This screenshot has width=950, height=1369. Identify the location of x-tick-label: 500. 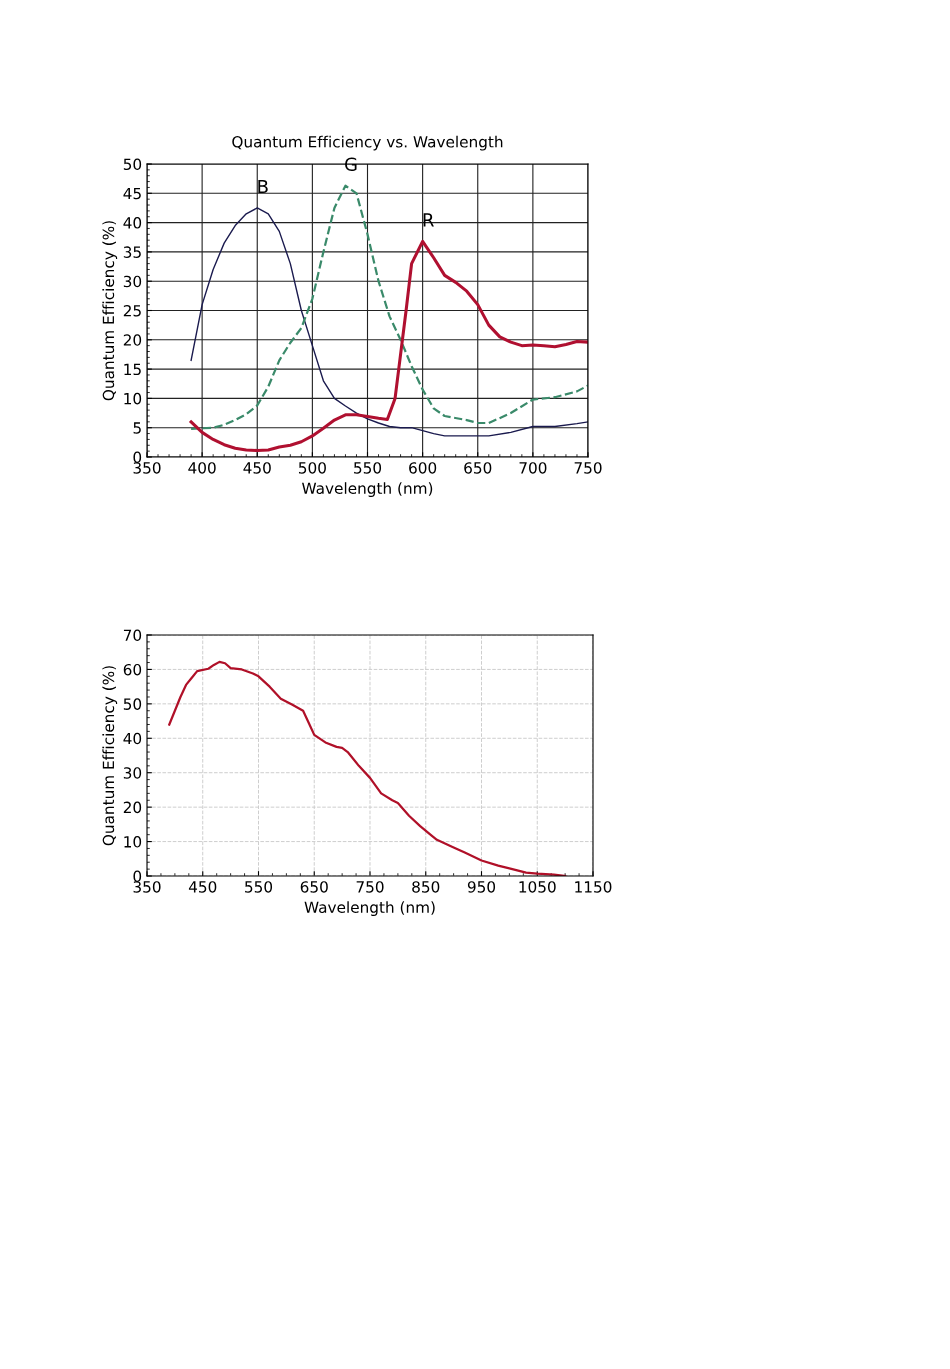
(312, 468).